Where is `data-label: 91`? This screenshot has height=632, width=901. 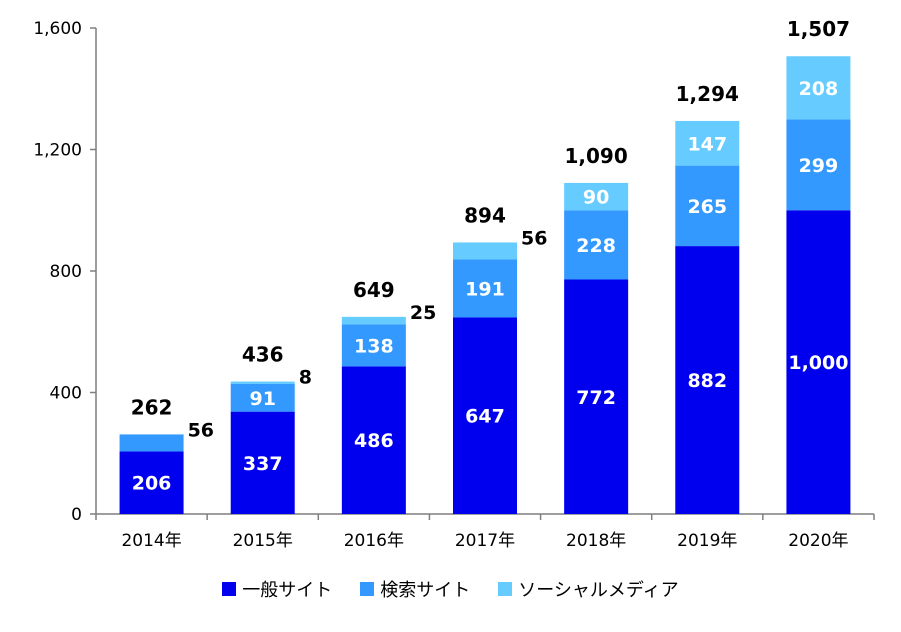
data-label: 91 is located at coordinates (262, 399).